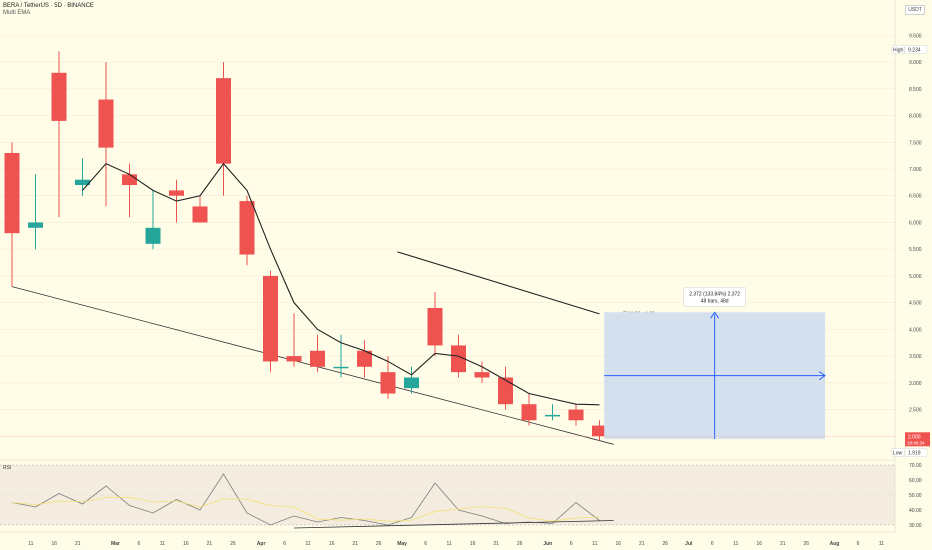 The height and width of the screenshot is (550, 932). I want to click on high-label-box, so click(898, 49).